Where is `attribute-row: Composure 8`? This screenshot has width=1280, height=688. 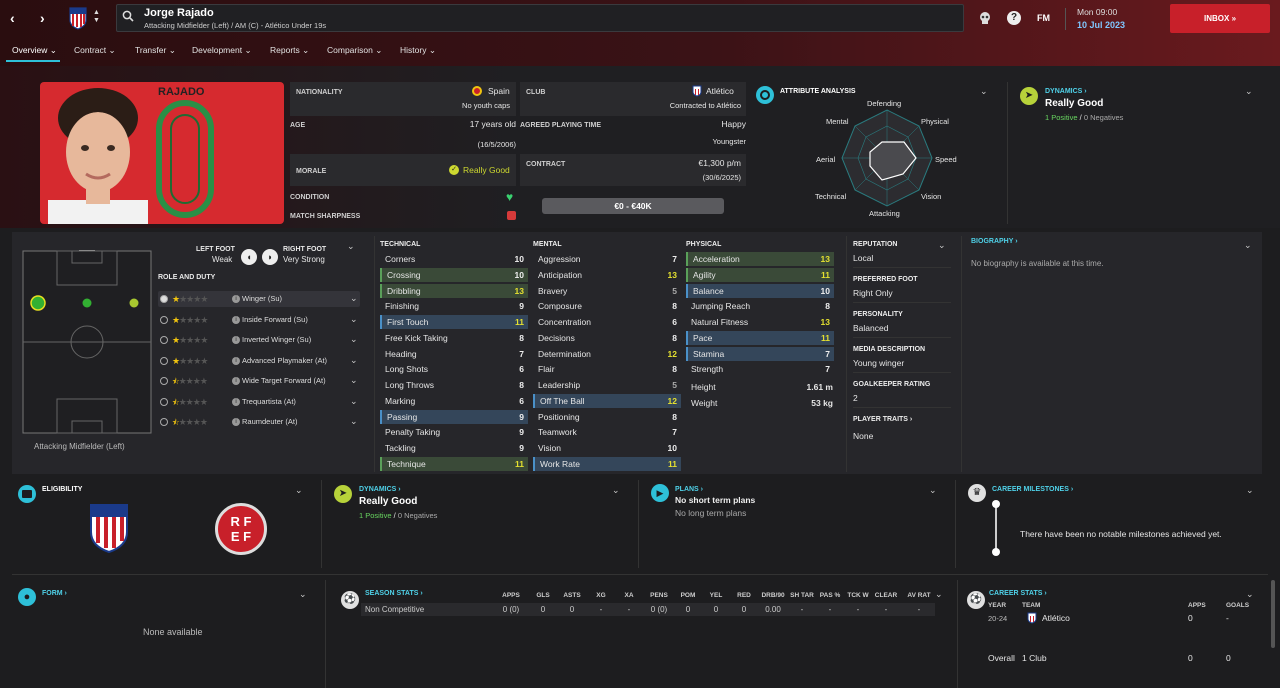 attribute-row: Composure 8 is located at coordinates (607, 306).